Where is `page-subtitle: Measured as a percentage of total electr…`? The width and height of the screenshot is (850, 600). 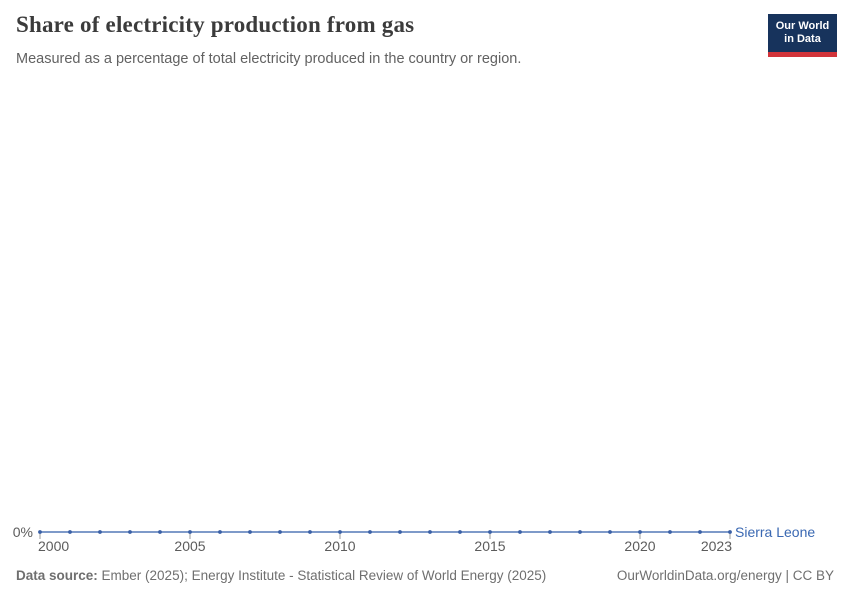
page-subtitle: Measured as a percentage of total electr… is located at coordinates (269, 59).